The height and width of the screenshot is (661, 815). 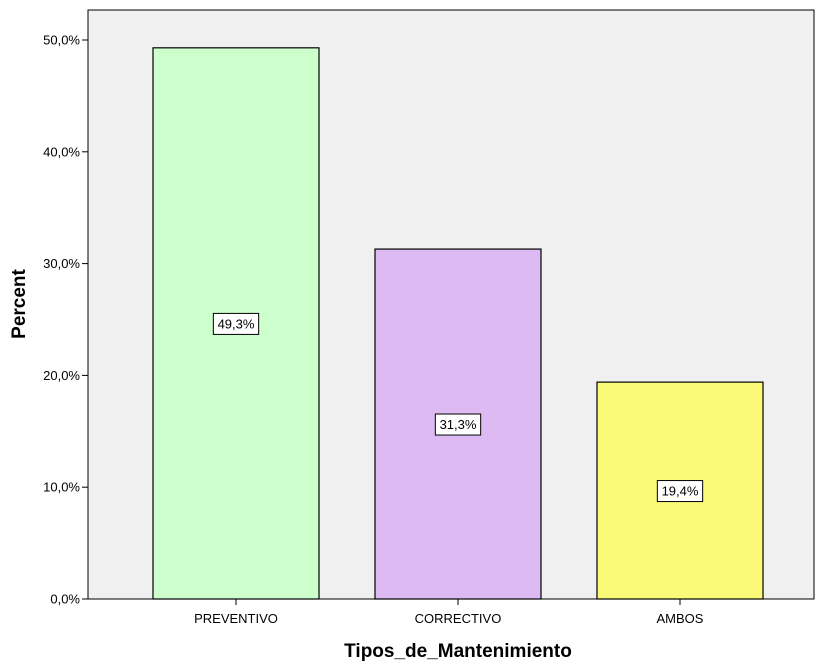 I want to click on x-tick-label: AMBOS, so click(x=680, y=618).